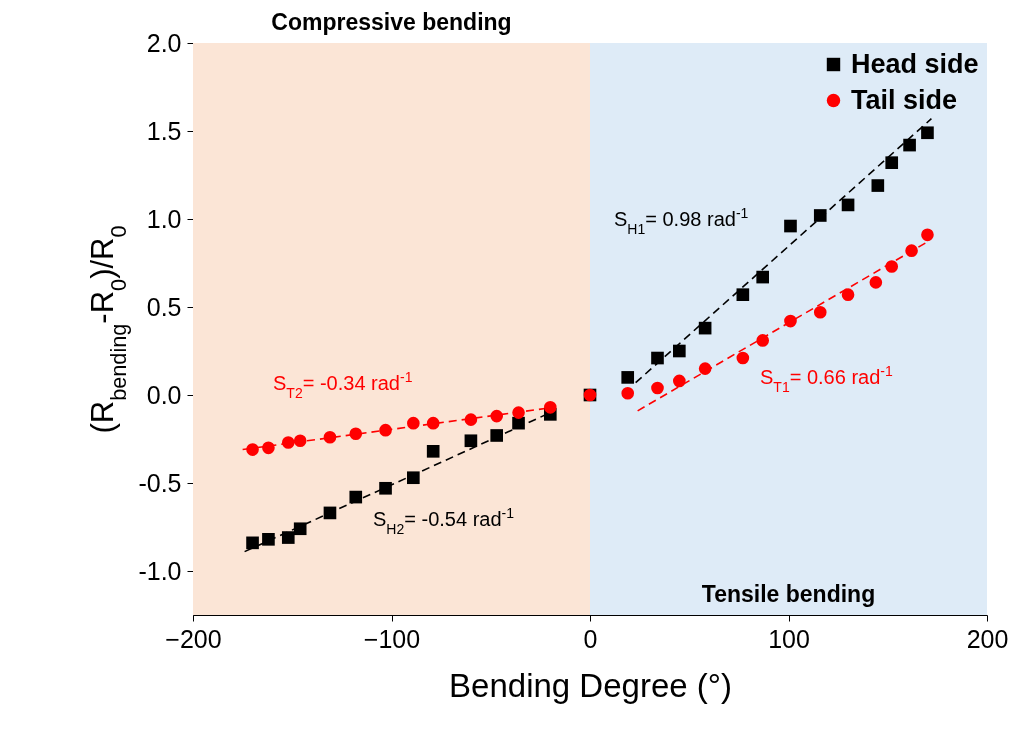 The height and width of the screenshot is (746, 1019). What do you see at coordinates (343, 385) in the screenshot?
I see `annotation: S$_{T2}$= -0.34 rad$^{-1}$` at bounding box center [343, 385].